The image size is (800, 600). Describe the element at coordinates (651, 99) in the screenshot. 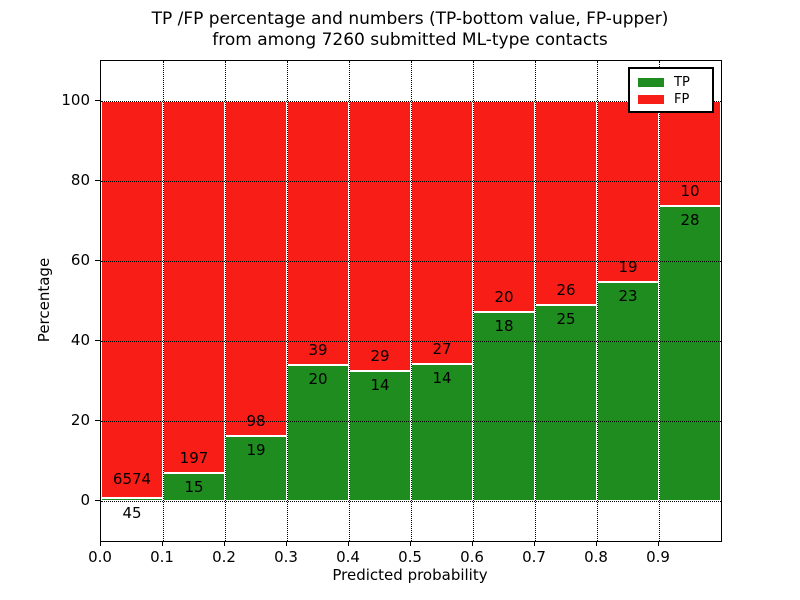

I see `legend-swatch-fp` at that location.